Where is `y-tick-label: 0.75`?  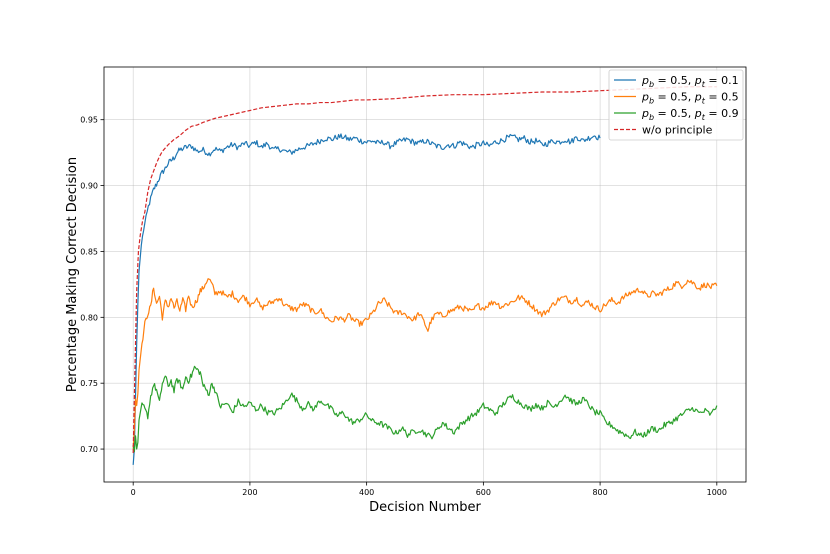
y-tick-label: 0.75 is located at coordinates (89, 383).